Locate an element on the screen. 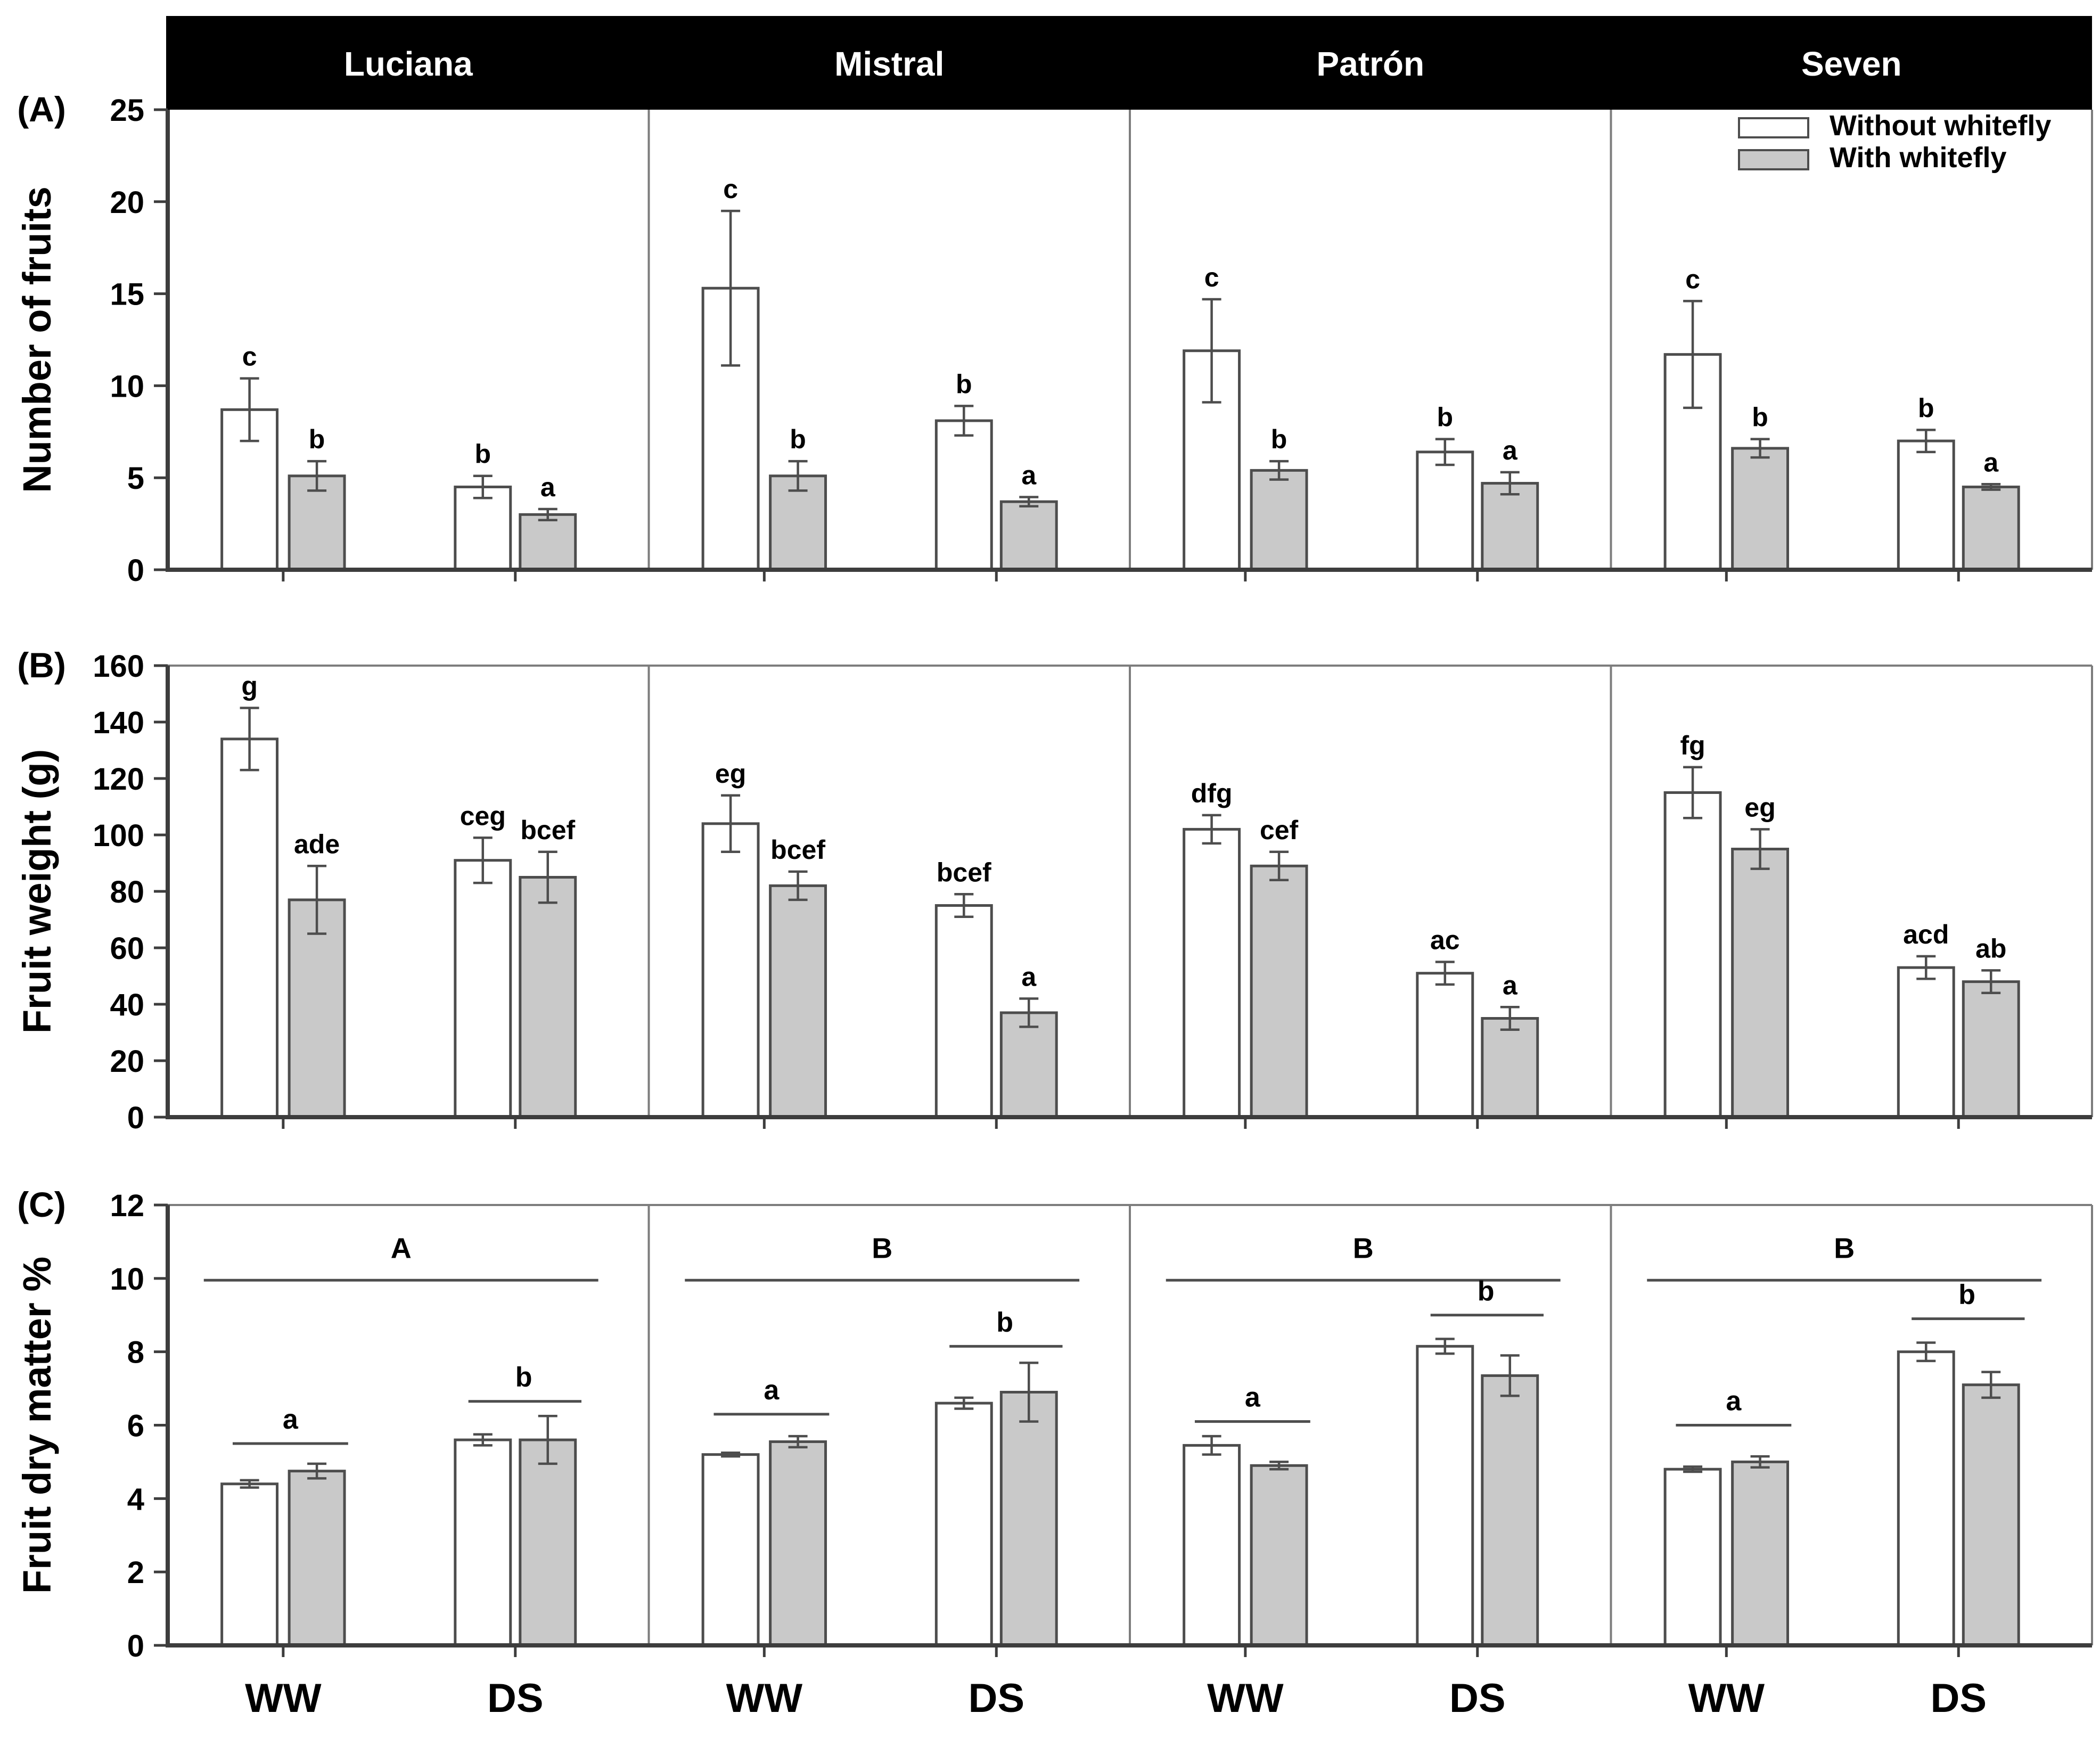  sig-letter-mistral-ds-without-whitefly: b is located at coordinates (964, 384).